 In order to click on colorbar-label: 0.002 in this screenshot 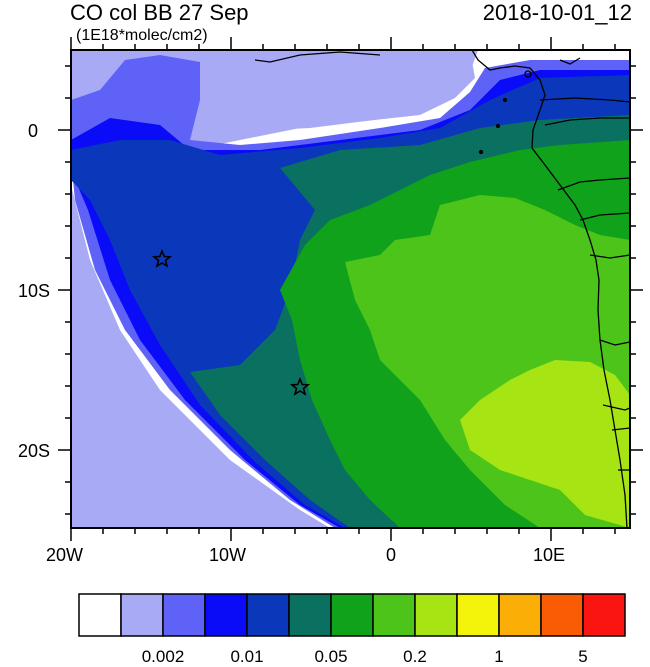, I will do `click(163, 656)`.